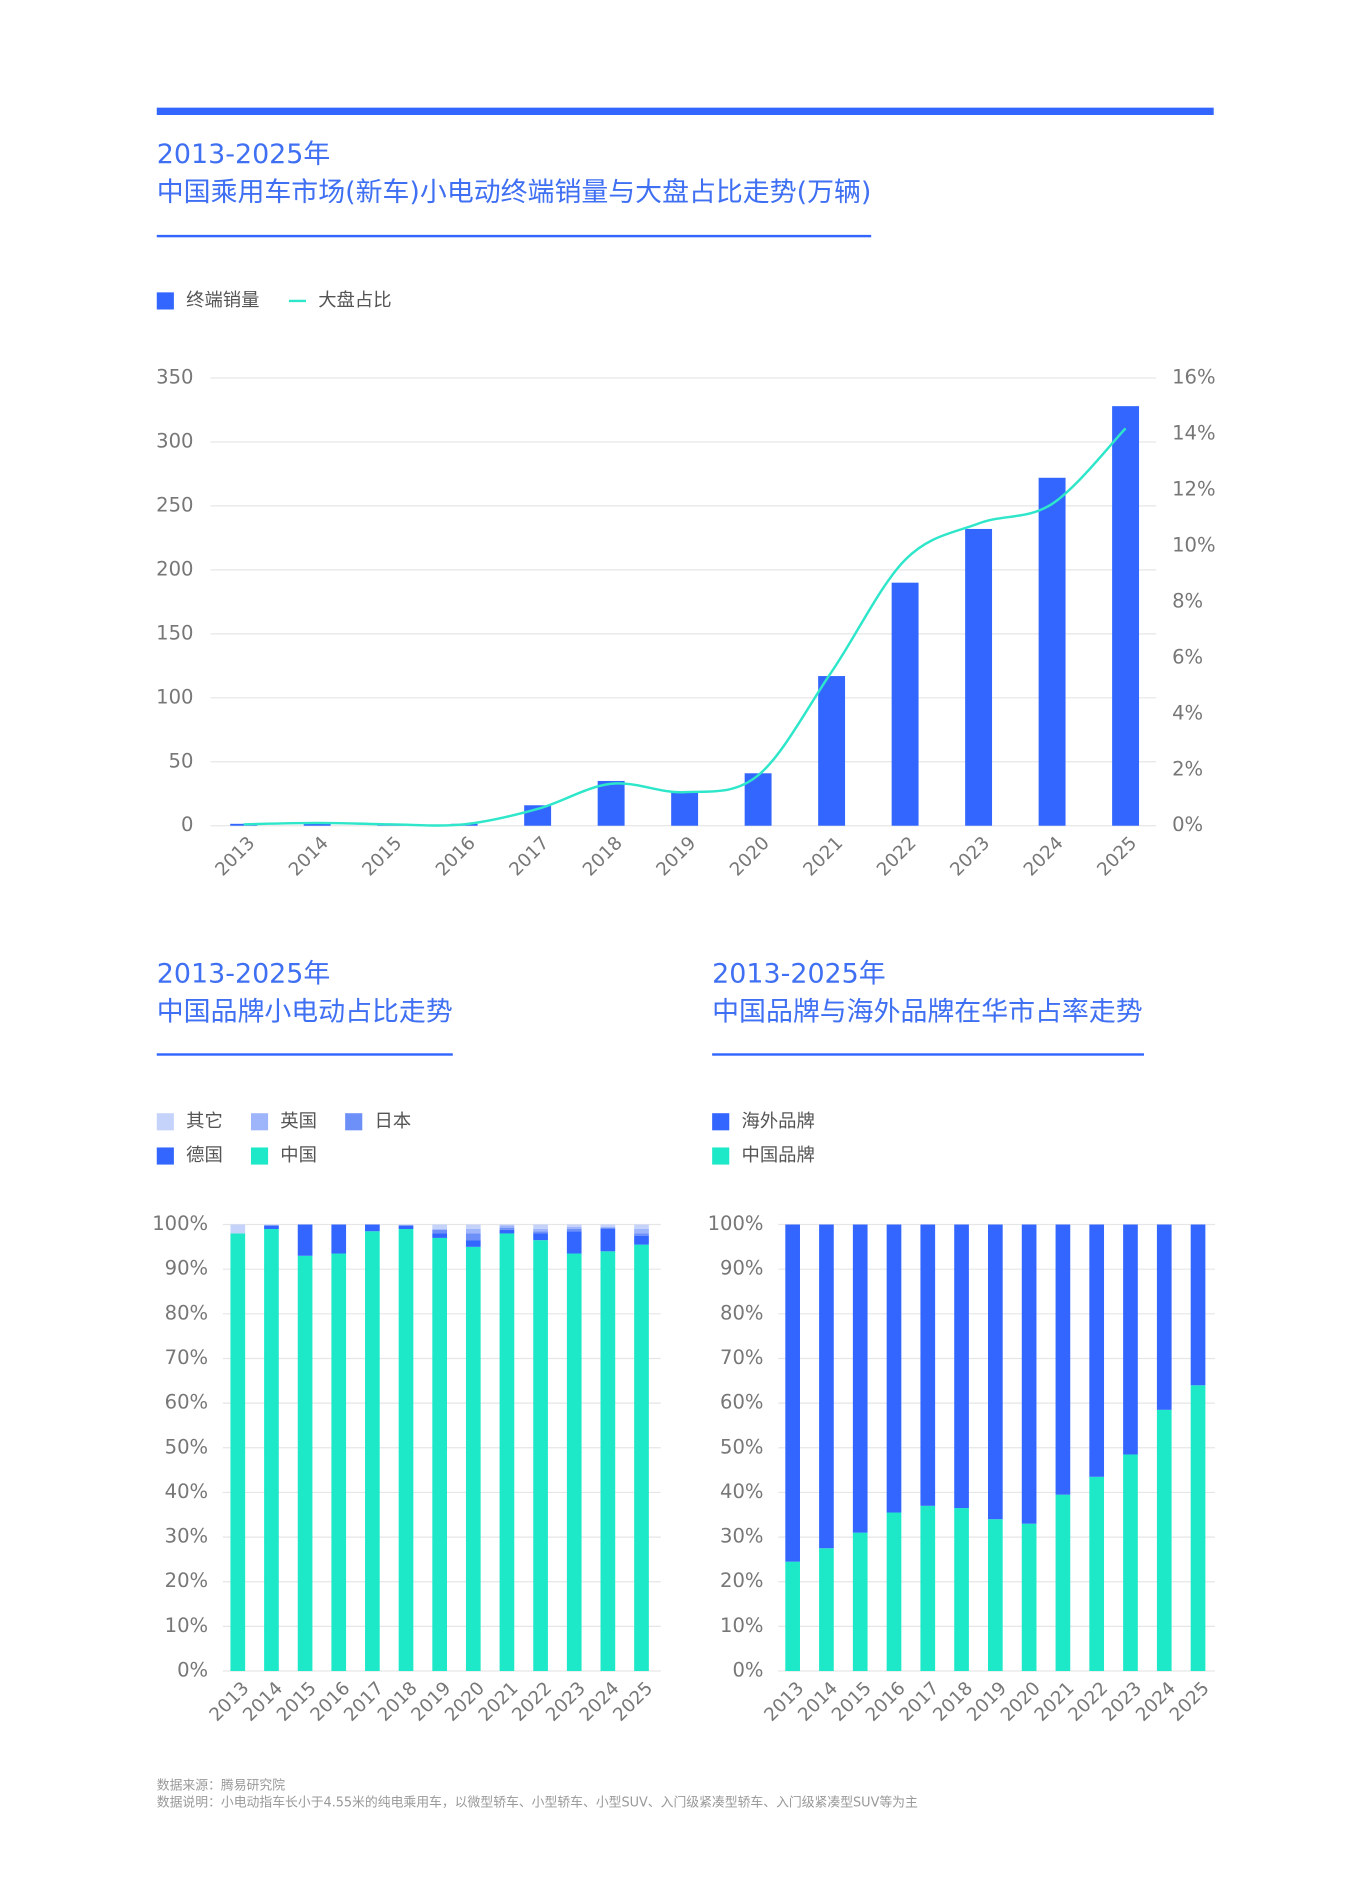  Describe the element at coordinates (676, 857) in the screenshot. I see `x-tick-label: 2019` at that location.